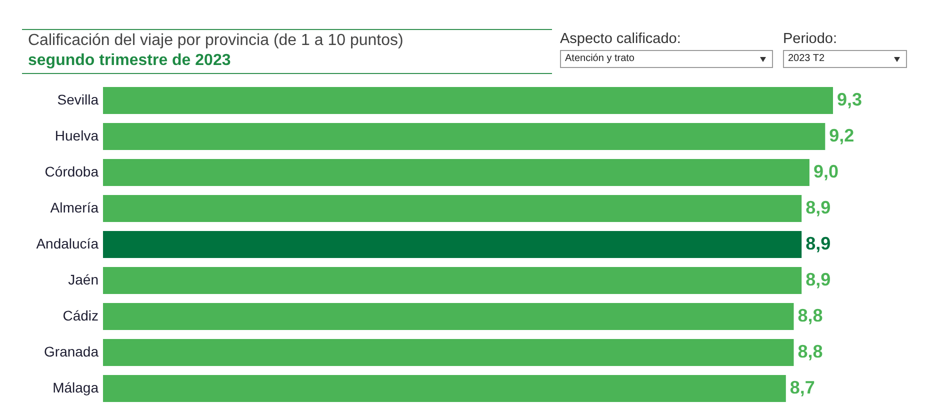  Describe the element at coordinates (849, 100) in the screenshot. I see `data-label: 9,3` at that location.